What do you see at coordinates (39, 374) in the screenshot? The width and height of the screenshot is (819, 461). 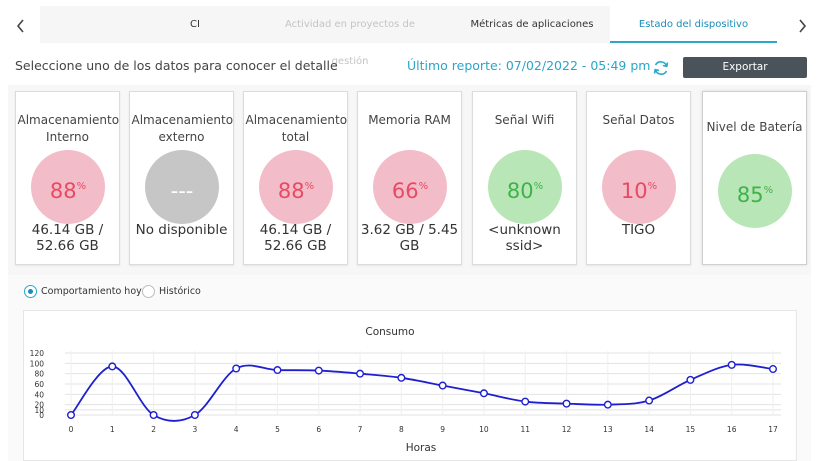 I see `chart-y-tick-label: 80` at bounding box center [39, 374].